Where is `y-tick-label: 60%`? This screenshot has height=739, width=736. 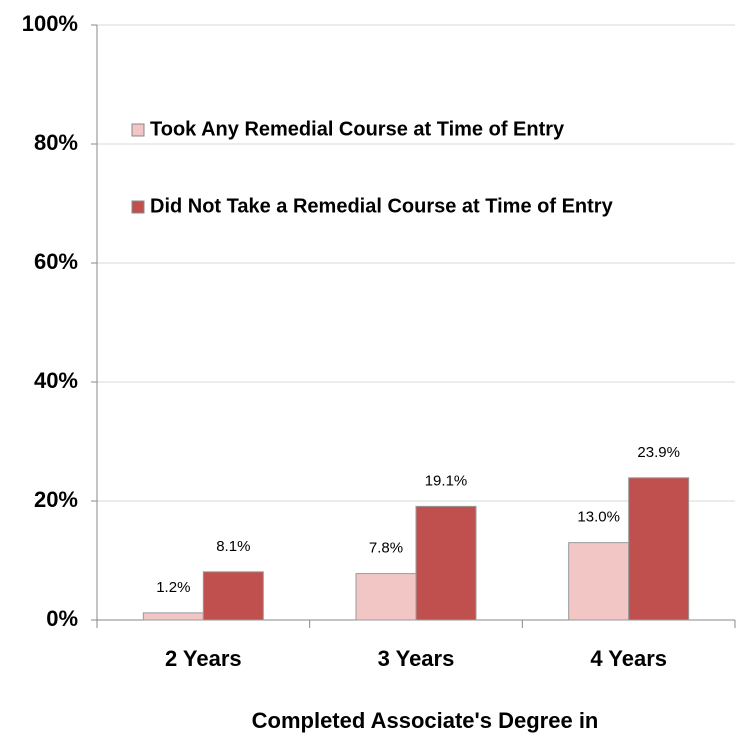
y-tick-label: 60% is located at coordinates (56, 261).